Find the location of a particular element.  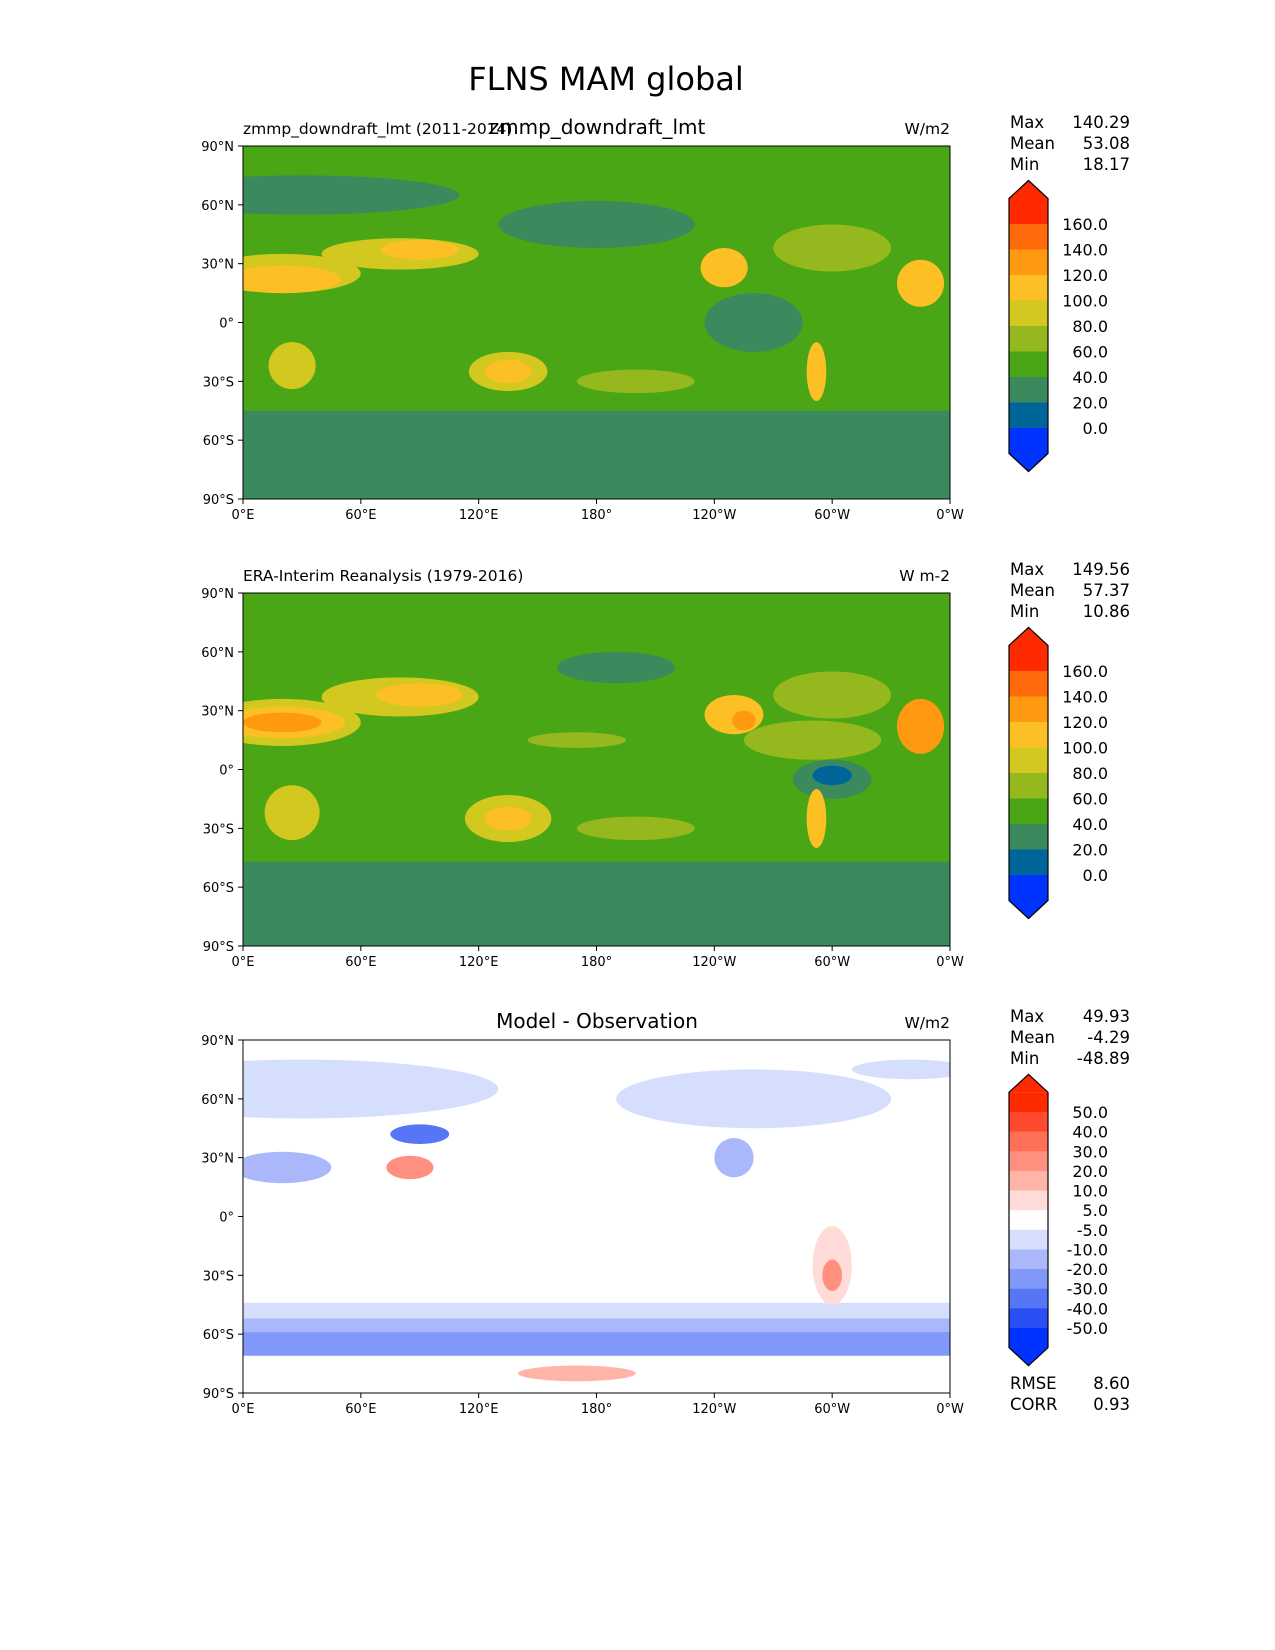

colorbar-tick-label: -20.0 is located at coordinates (1087, 1269).